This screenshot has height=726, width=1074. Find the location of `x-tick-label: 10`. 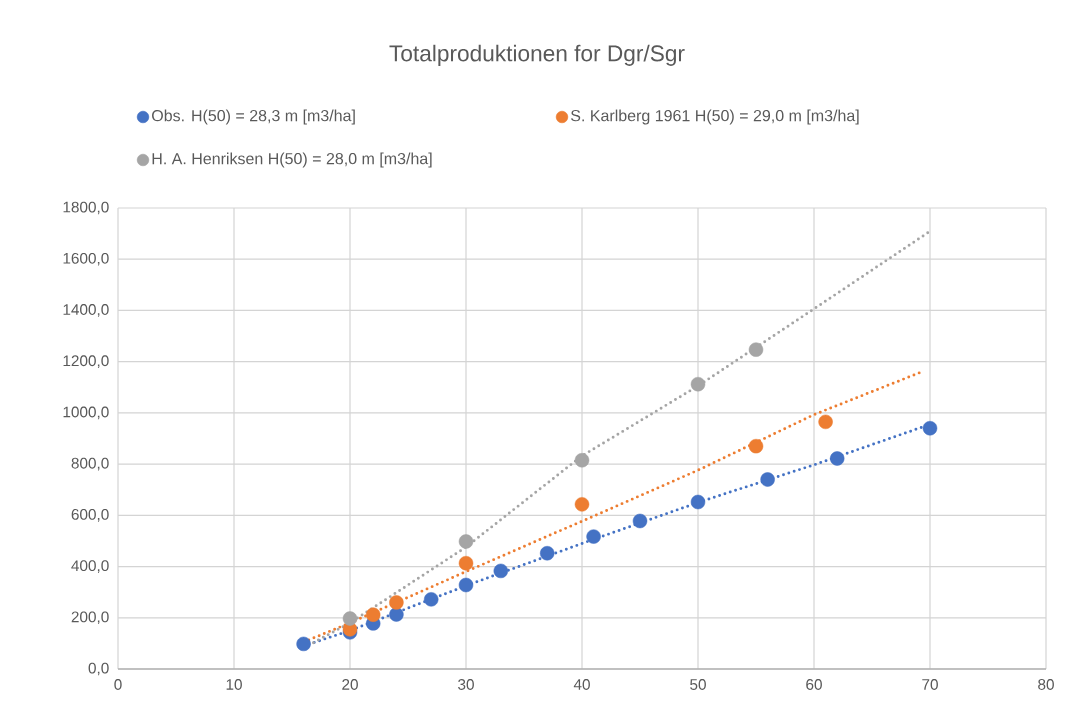

x-tick-label: 10 is located at coordinates (234, 684).